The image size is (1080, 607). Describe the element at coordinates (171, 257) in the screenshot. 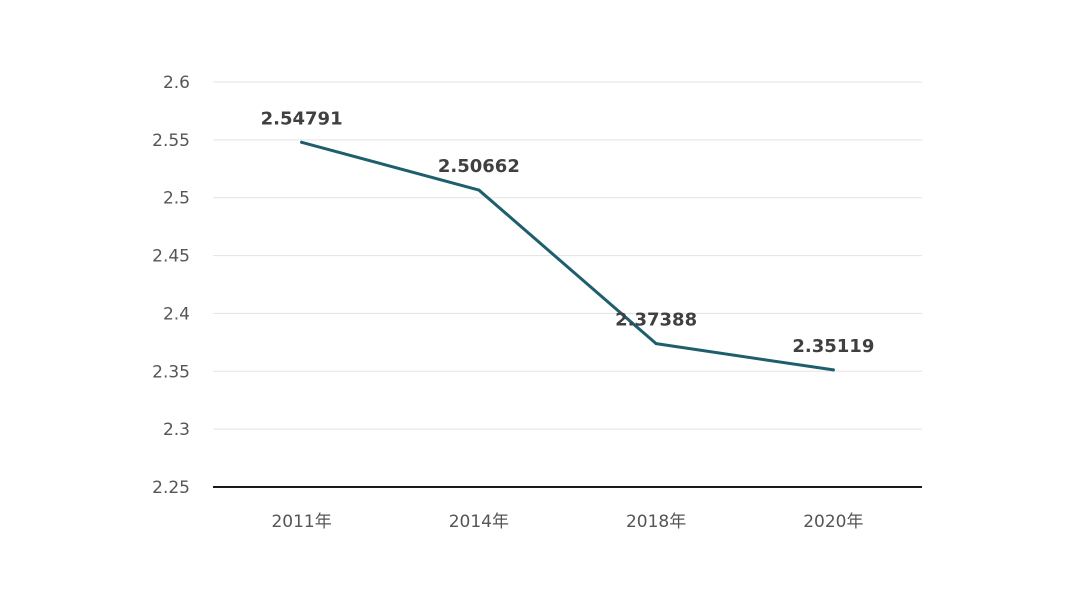

I see `y-tick-label: 2.45` at that location.